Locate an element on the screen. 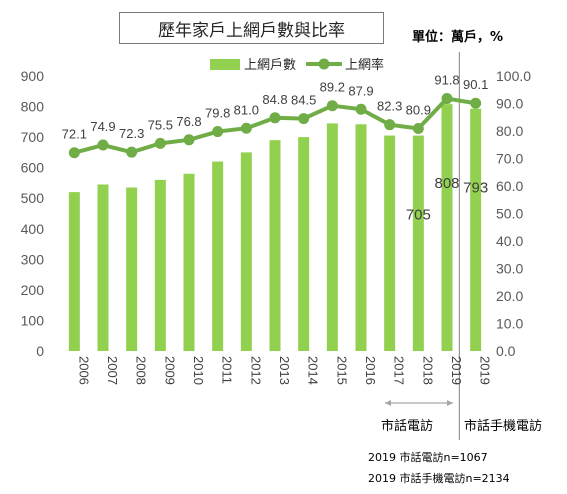  right-axis-tick-label: 30.0 is located at coordinates (509, 269).